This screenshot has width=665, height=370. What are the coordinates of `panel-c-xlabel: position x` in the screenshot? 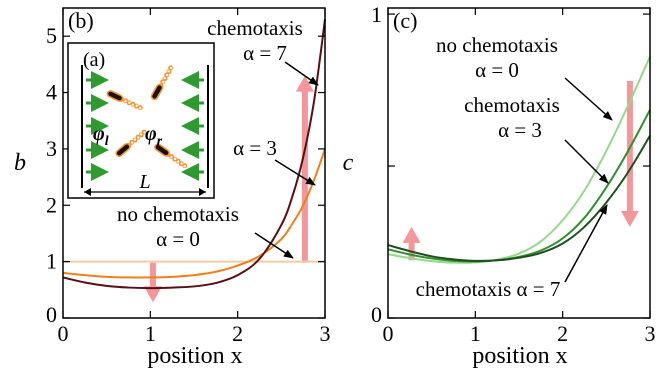 It's located at (519, 356).